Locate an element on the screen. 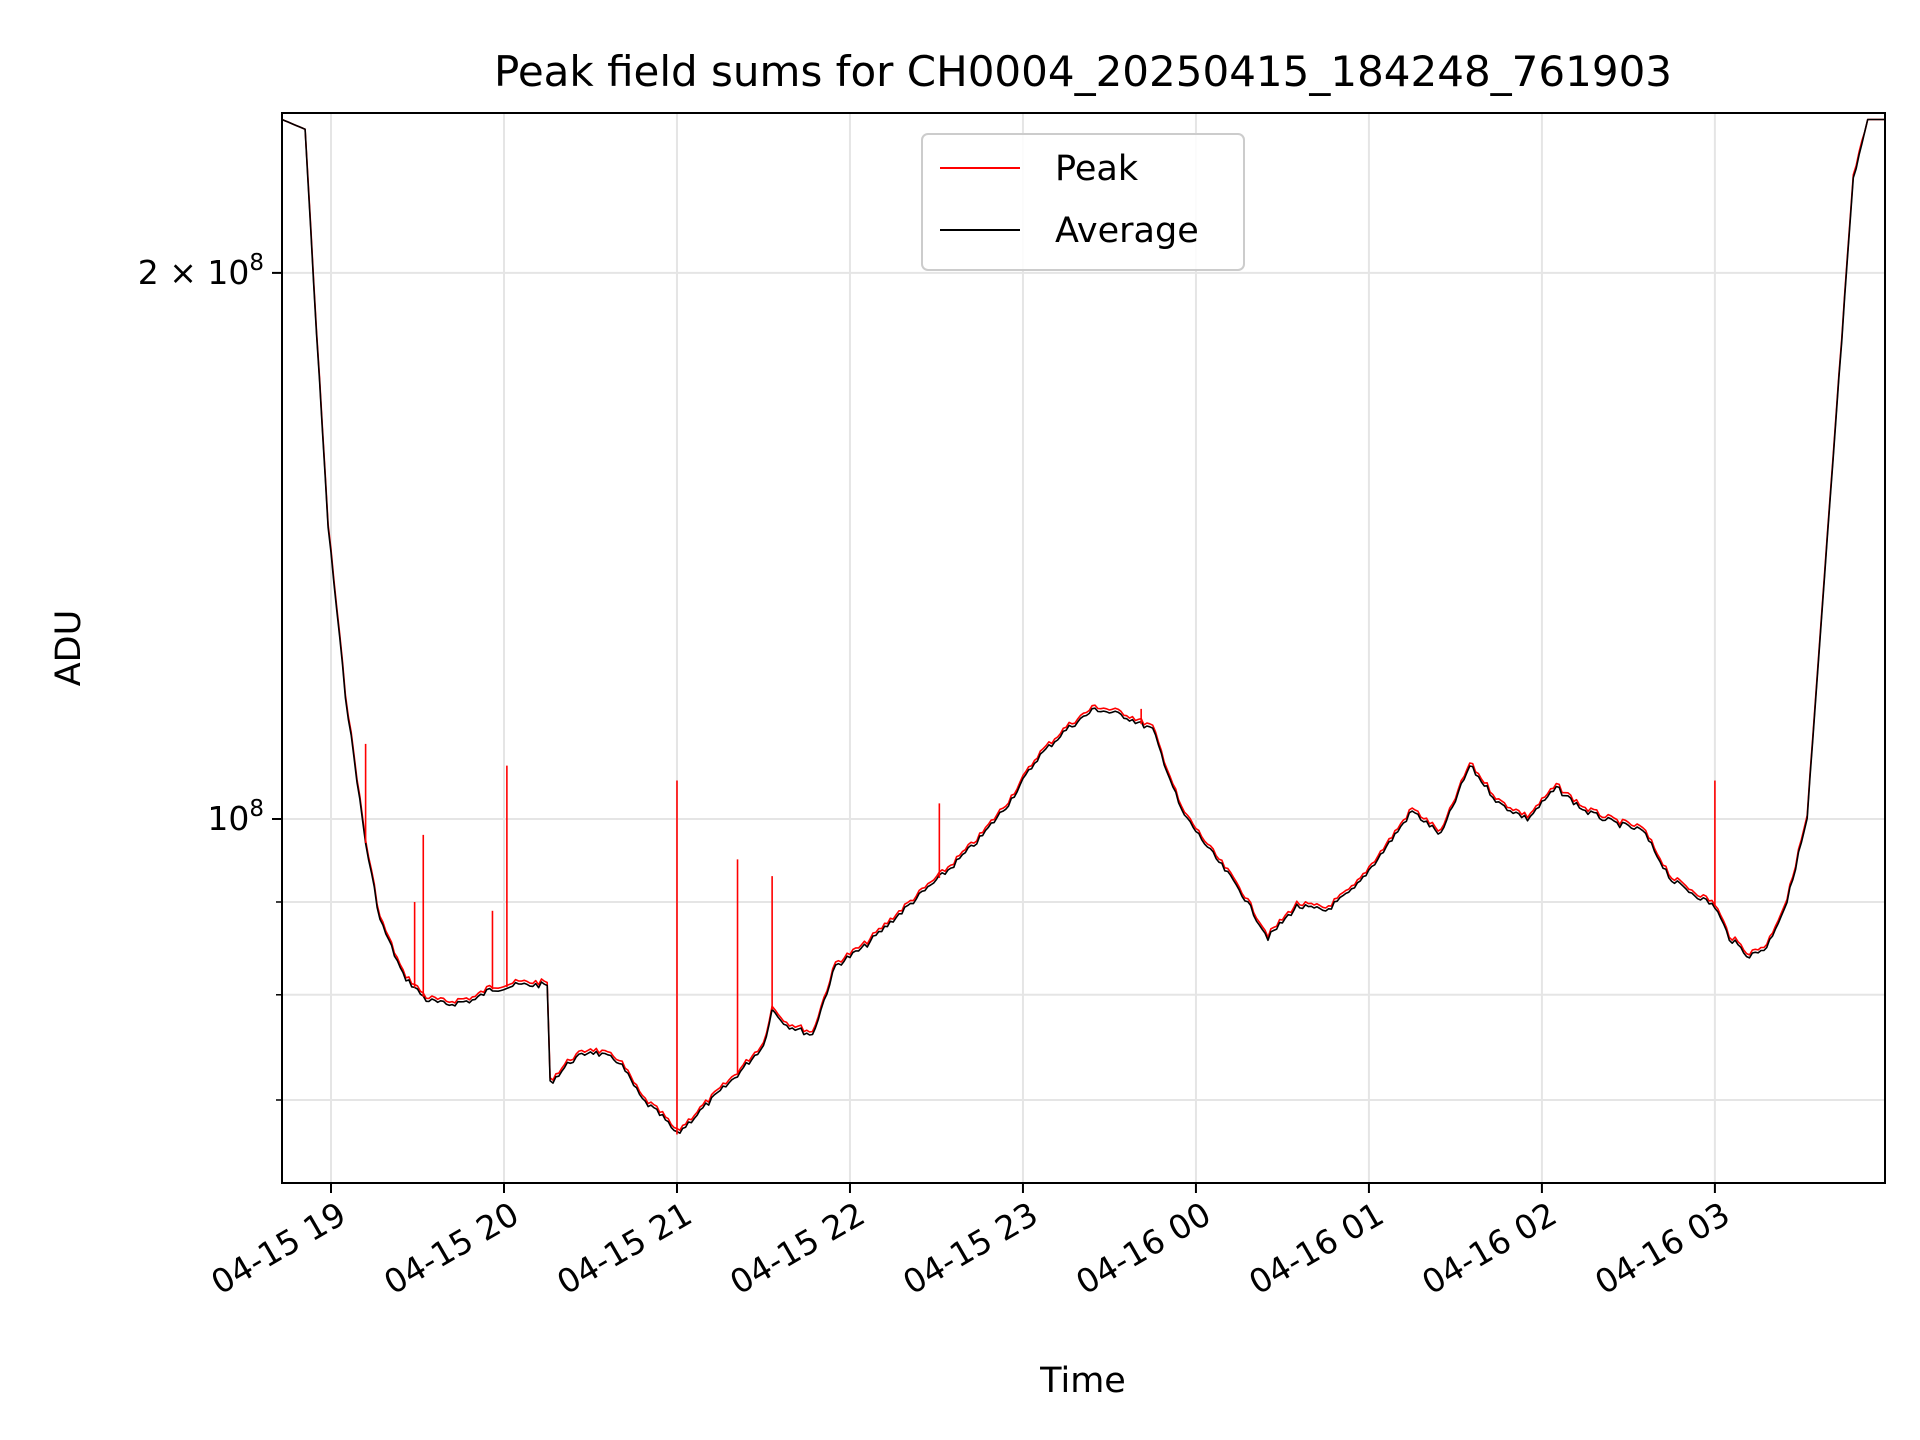  y-axis-title: ADU is located at coordinates (69, 648).